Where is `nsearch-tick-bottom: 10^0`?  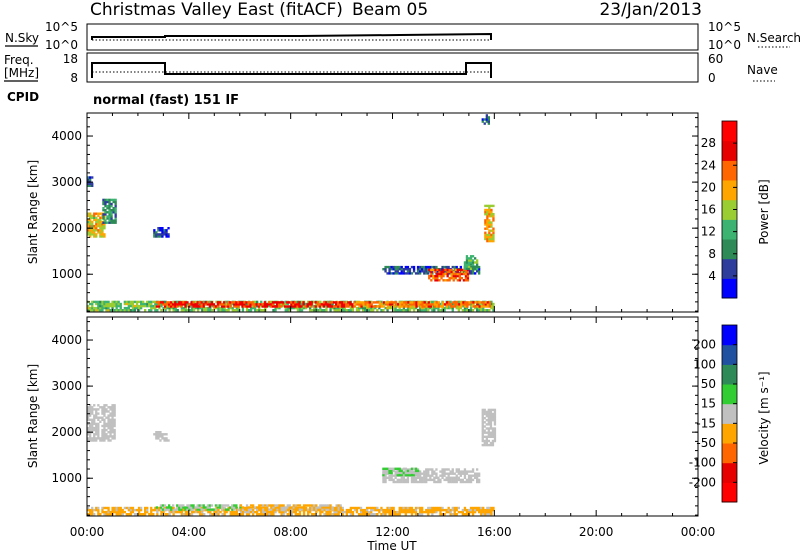 nsearch-tick-bottom: 10^0 is located at coordinates (724, 45).